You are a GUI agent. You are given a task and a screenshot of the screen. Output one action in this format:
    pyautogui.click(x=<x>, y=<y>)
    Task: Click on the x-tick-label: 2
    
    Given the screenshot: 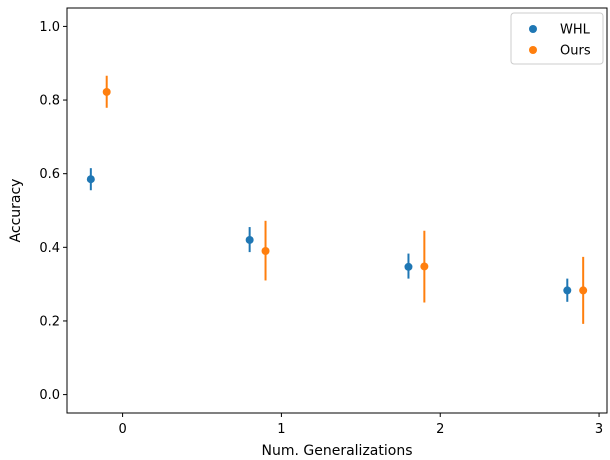 What is the action you would take?
    pyautogui.click(x=440, y=429)
    